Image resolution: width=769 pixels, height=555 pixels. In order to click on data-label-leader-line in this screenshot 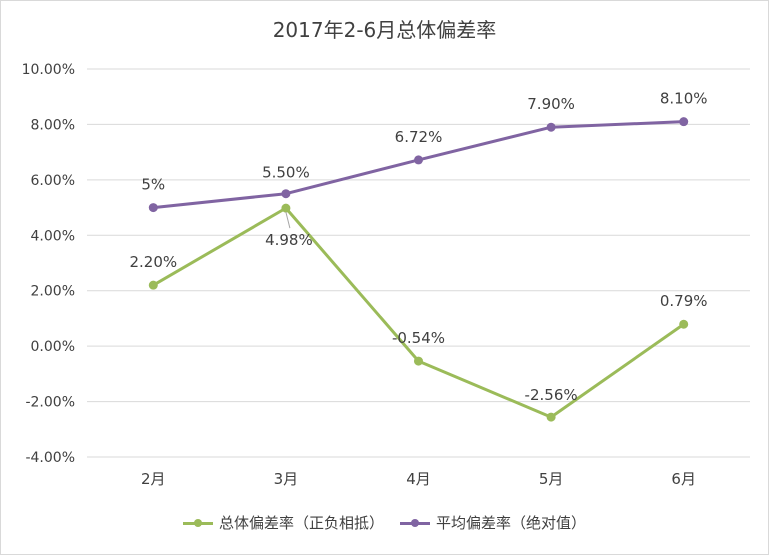, I will do `click(288, 220)`.